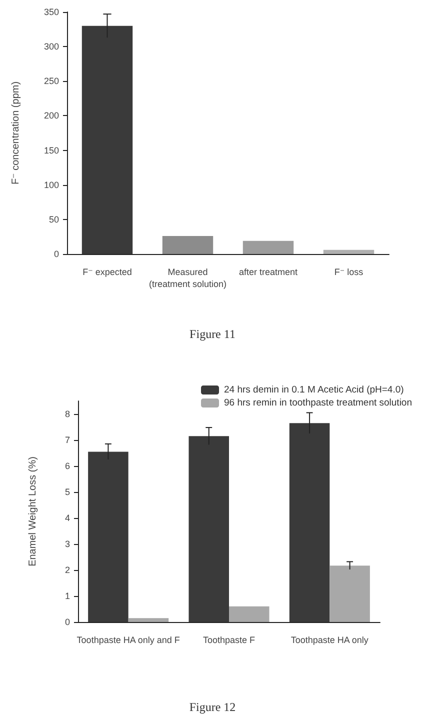 The width and height of the screenshot is (425, 723). What do you see at coordinates (51, 81) in the screenshot?
I see `y-tick-label: 250` at bounding box center [51, 81].